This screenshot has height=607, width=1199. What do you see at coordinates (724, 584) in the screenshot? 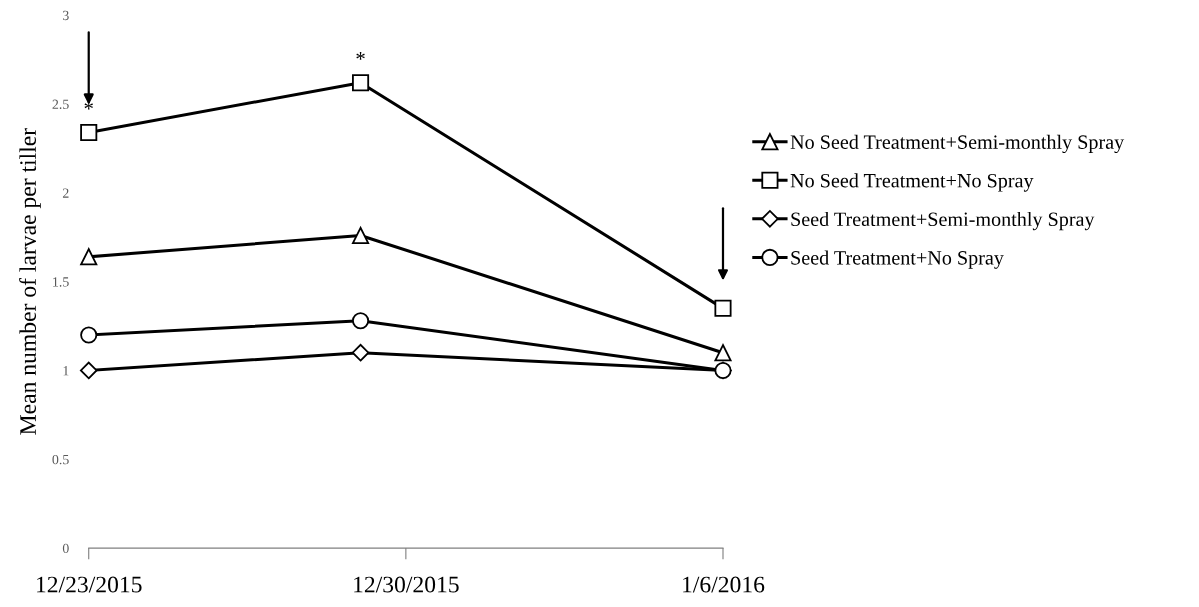
I see `x-tick-label: 1/6/2016` at bounding box center [724, 584].